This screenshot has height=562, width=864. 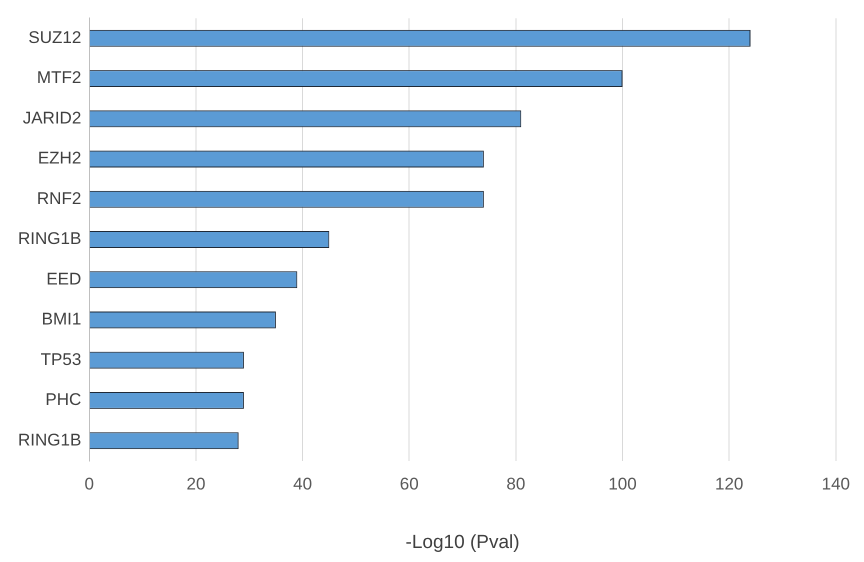 What do you see at coordinates (622, 484) in the screenshot?
I see `x-tick-label: 100` at bounding box center [622, 484].